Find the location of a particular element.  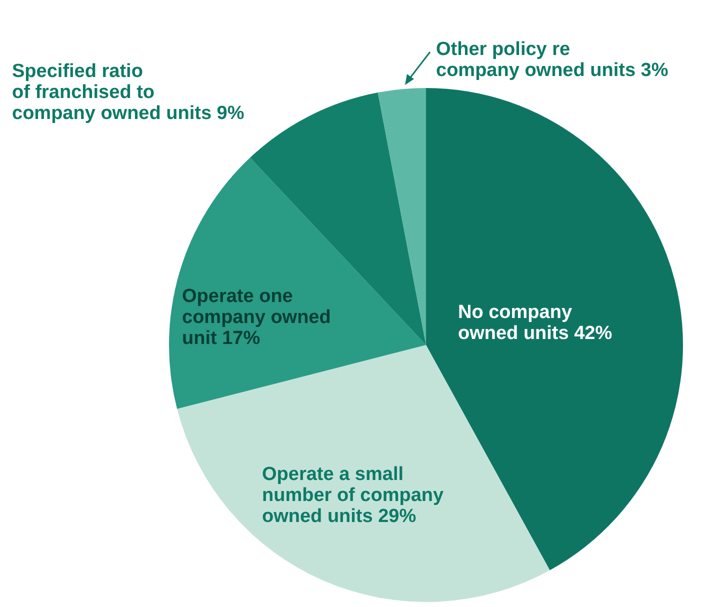

slice-label: Operate a small number of company owned units 29% is located at coordinates (353, 495).